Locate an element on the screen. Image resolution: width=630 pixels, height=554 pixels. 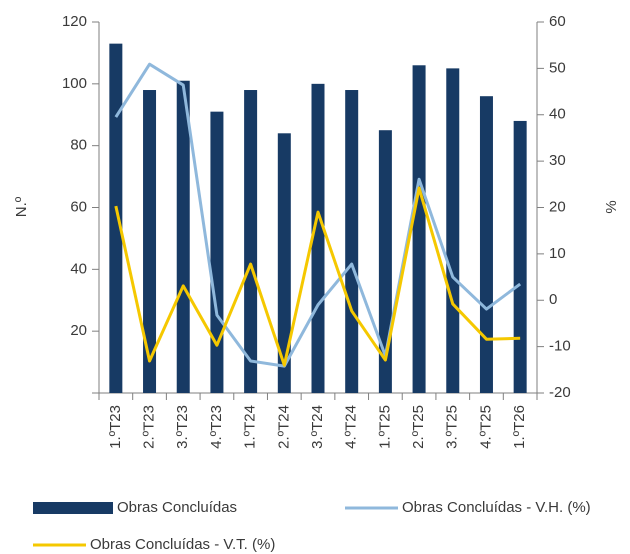
x-tick-label: 3.ºT23 is located at coordinates (182, 427).